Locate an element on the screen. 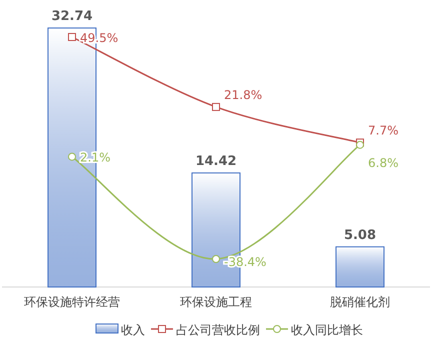 Image resolution: width=432 pixels, height=347 pixels. data-label: 21.8% is located at coordinates (243, 95).